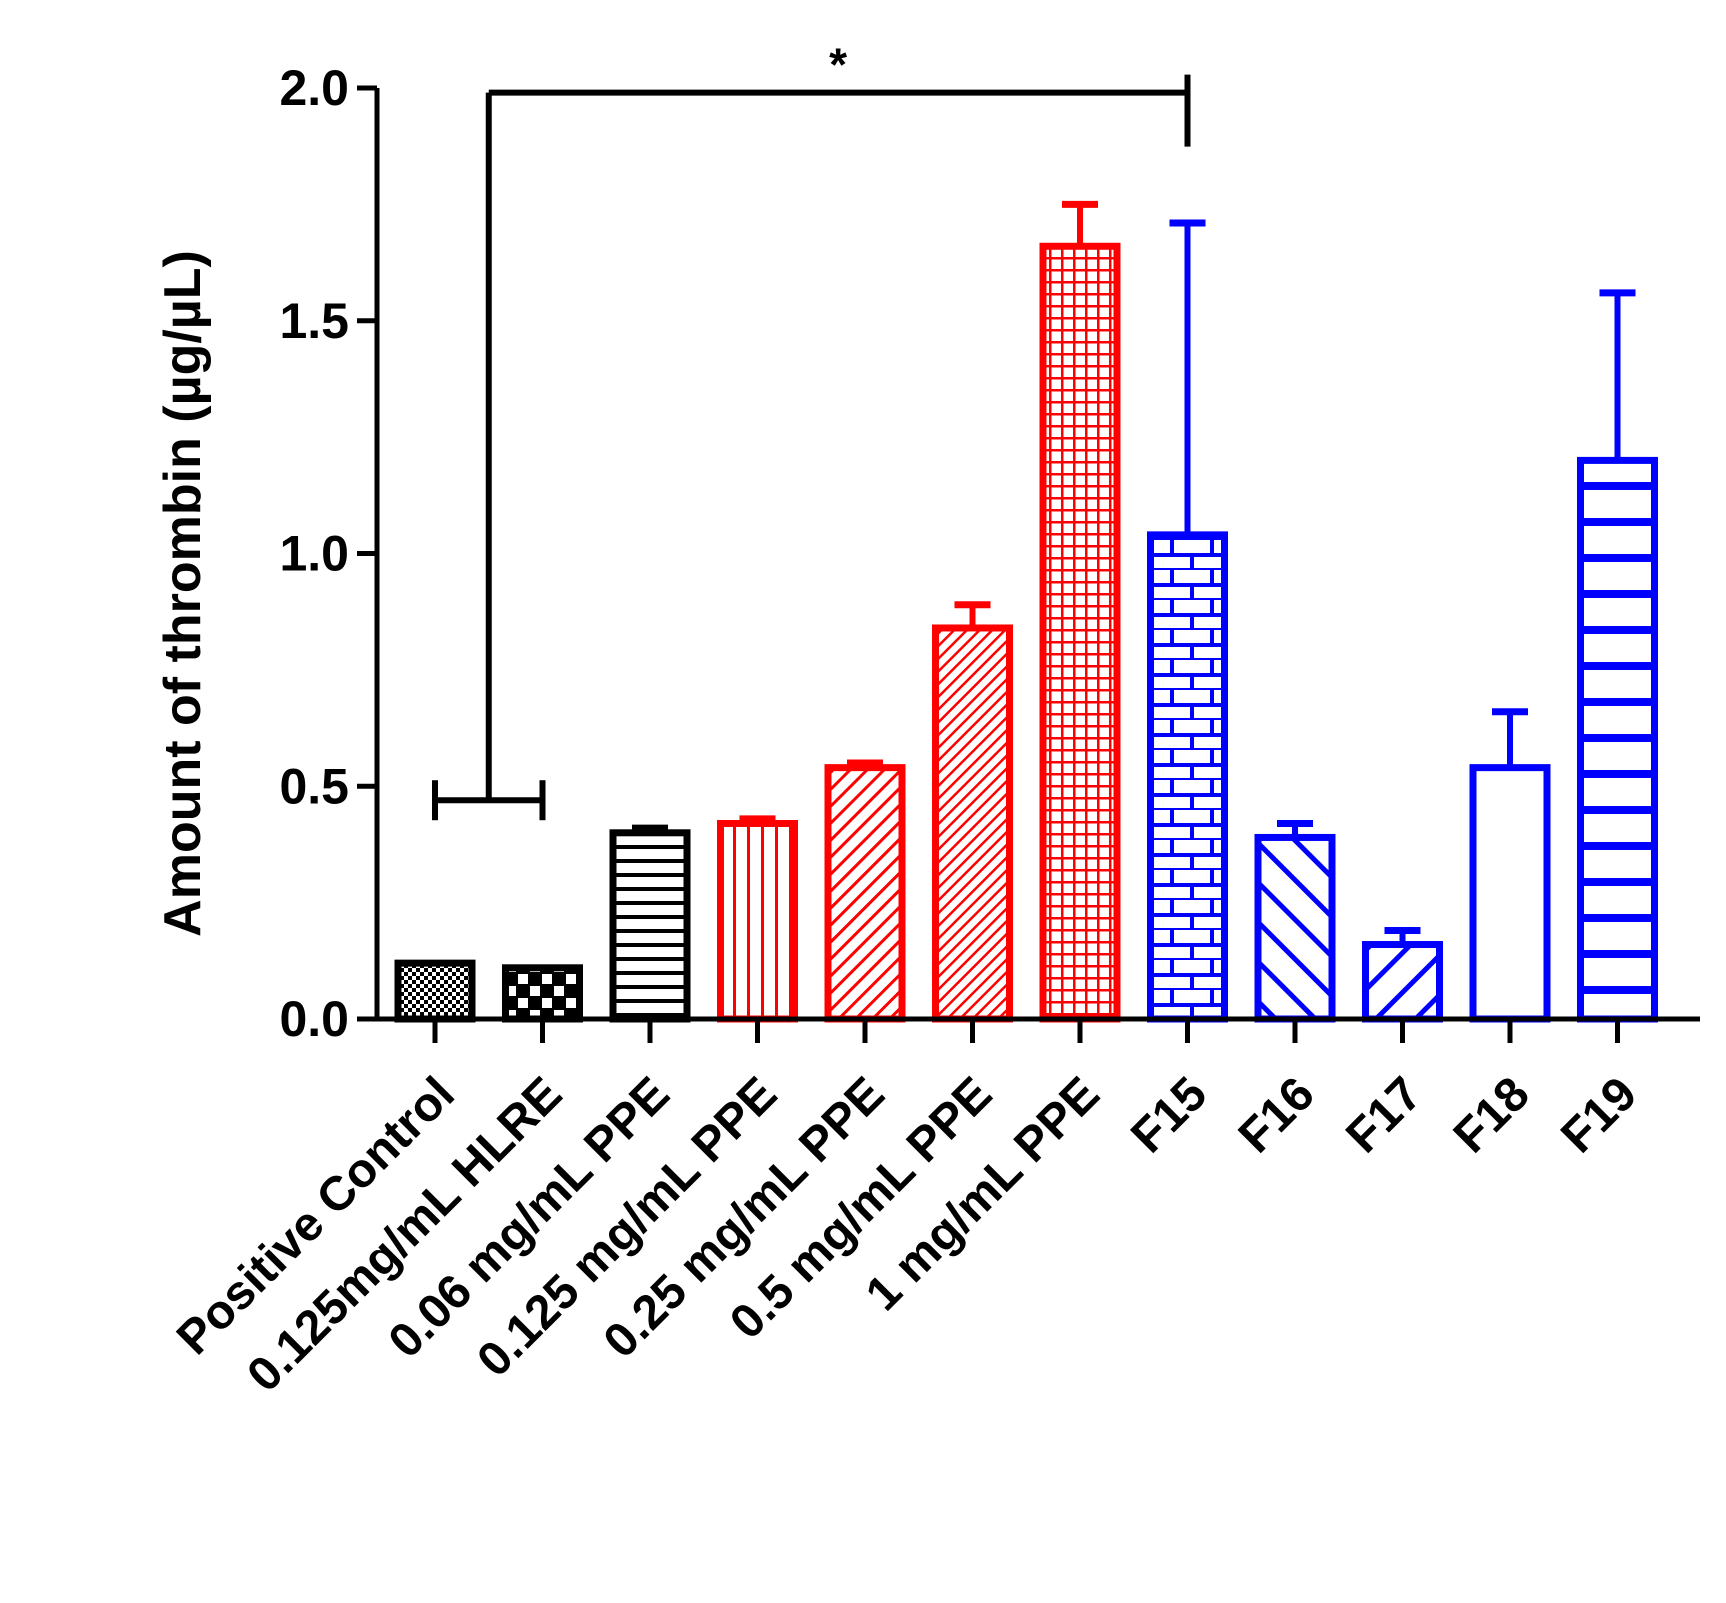  What do you see at coordinates (183, 593) in the screenshot?
I see `y-axis-title: Amount of thrombin (µg/µL)` at bounding box center [183, 593].